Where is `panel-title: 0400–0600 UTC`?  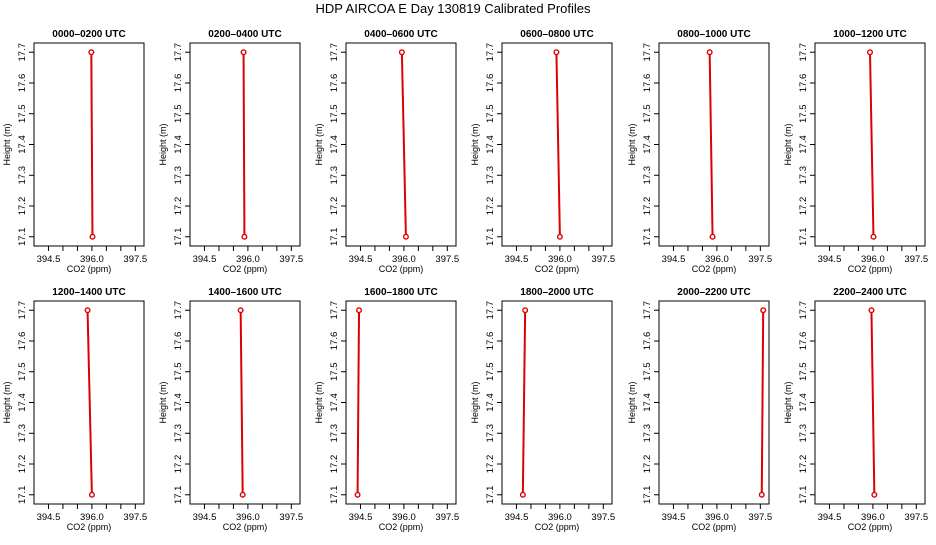
panel-title: 0400–0600 UTC is located at coordinates (400, 34).